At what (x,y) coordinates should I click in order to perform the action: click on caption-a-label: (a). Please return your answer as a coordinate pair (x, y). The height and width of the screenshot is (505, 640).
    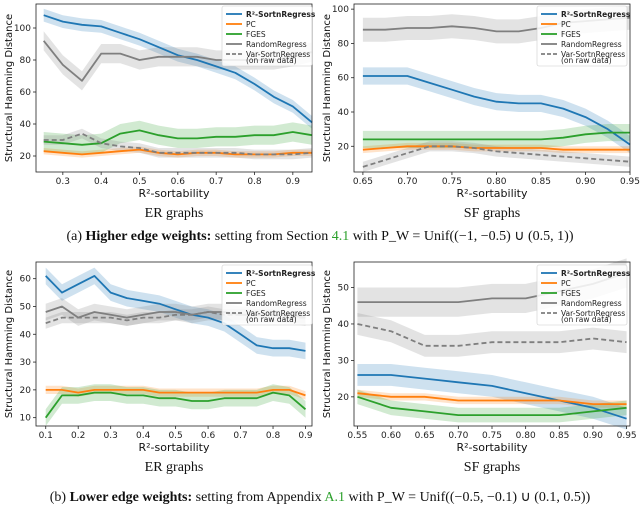
    Looking at the image, I should click on (74, 236).